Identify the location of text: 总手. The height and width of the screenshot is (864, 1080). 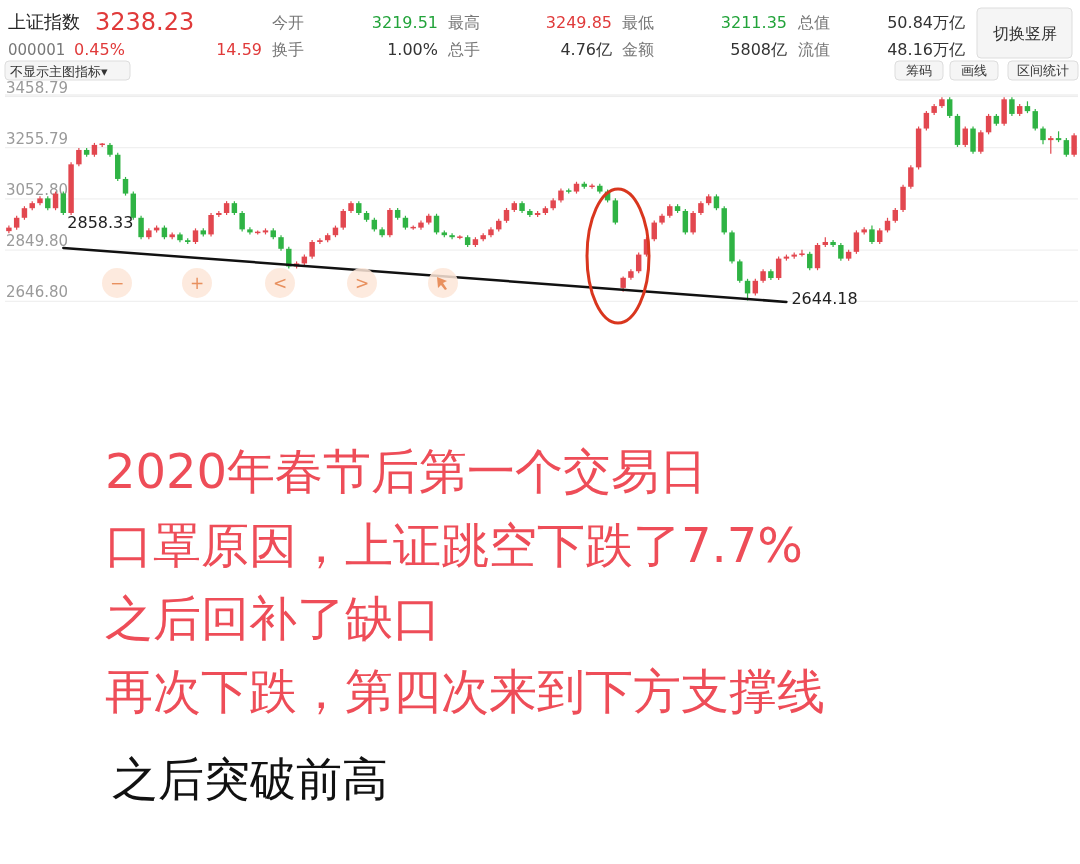
(463, 49).